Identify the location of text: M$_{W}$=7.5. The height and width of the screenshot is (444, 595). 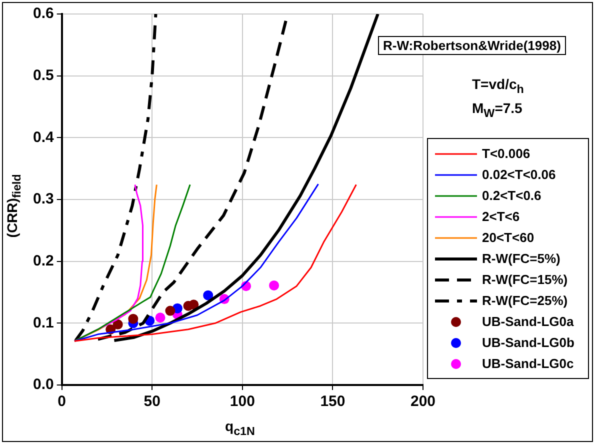
(497, 110).